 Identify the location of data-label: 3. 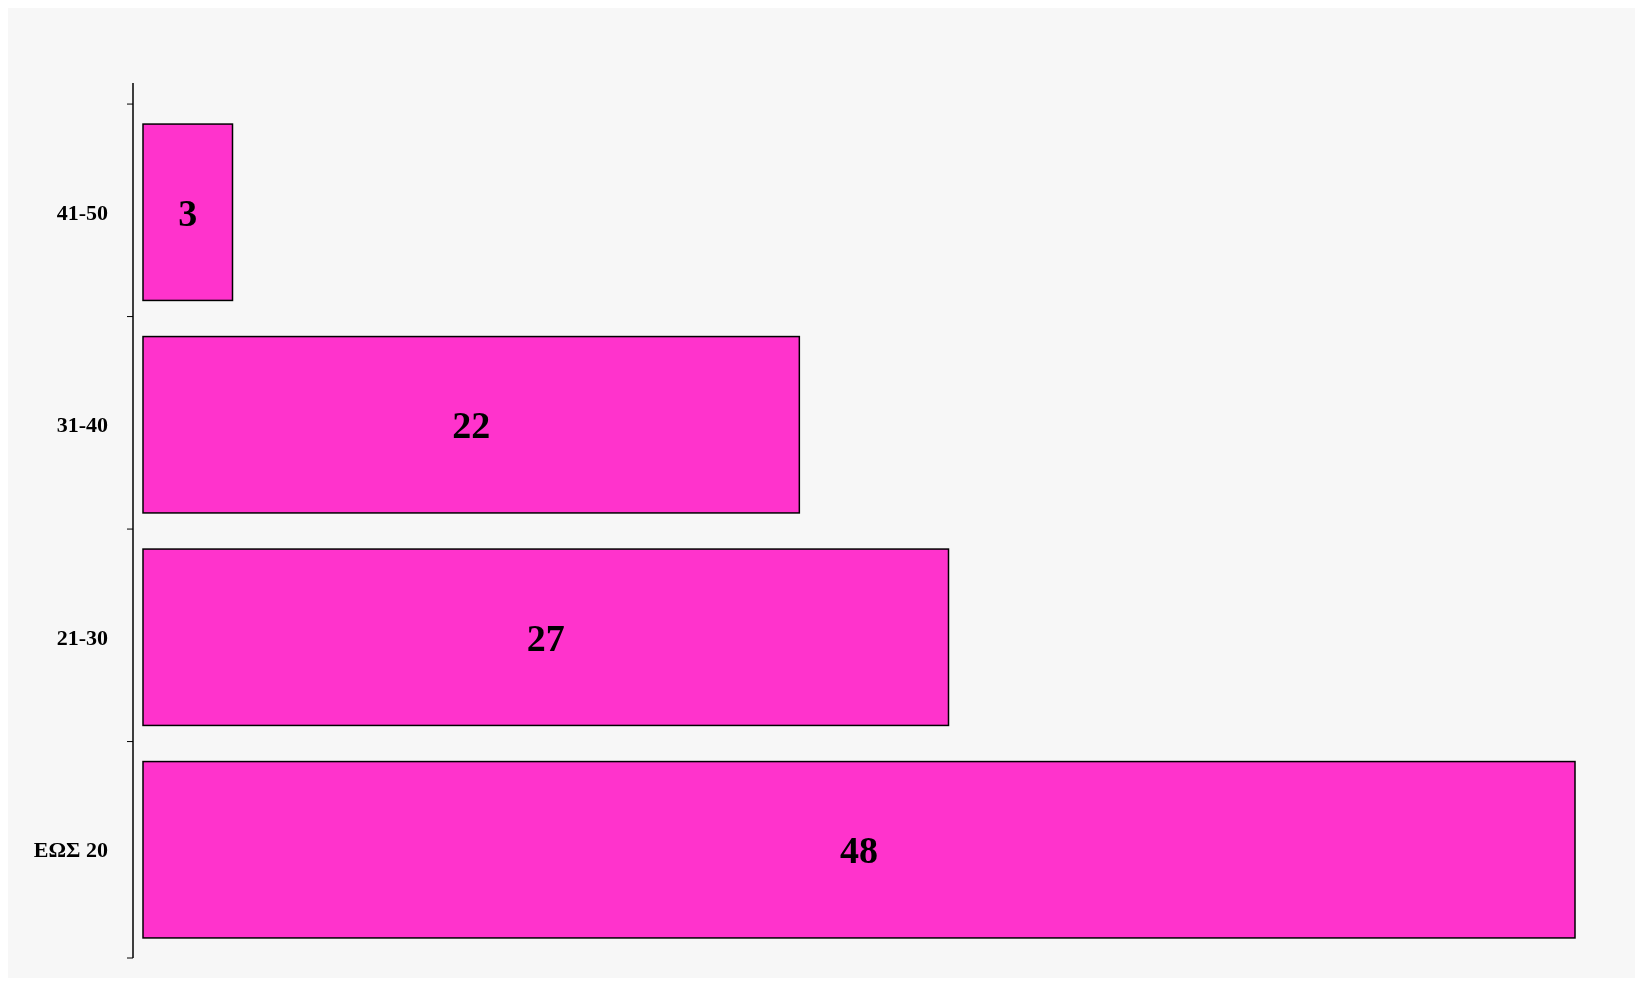
(188, 212).